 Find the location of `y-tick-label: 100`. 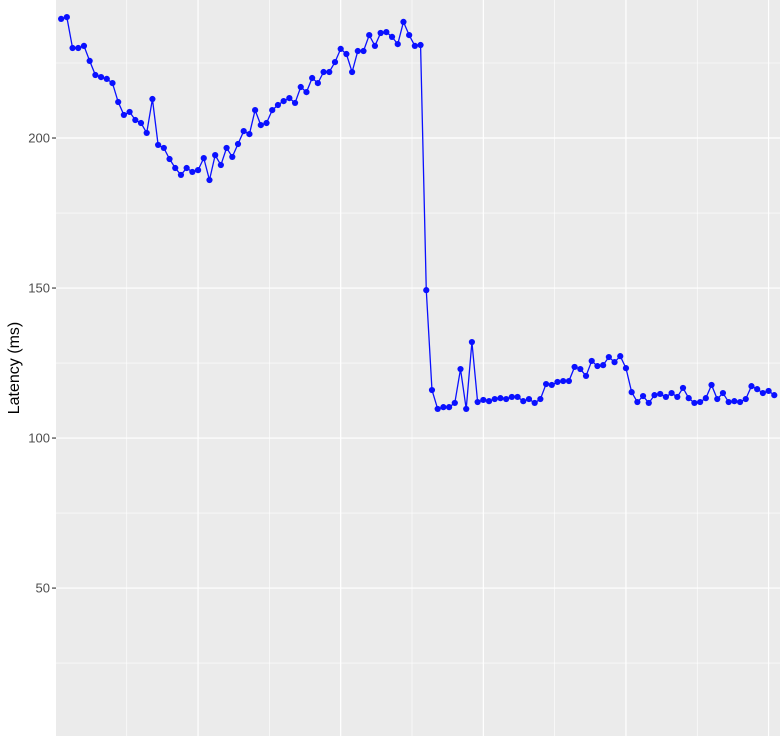

y-tick-label: 100 is located at coordinates (39, 438).